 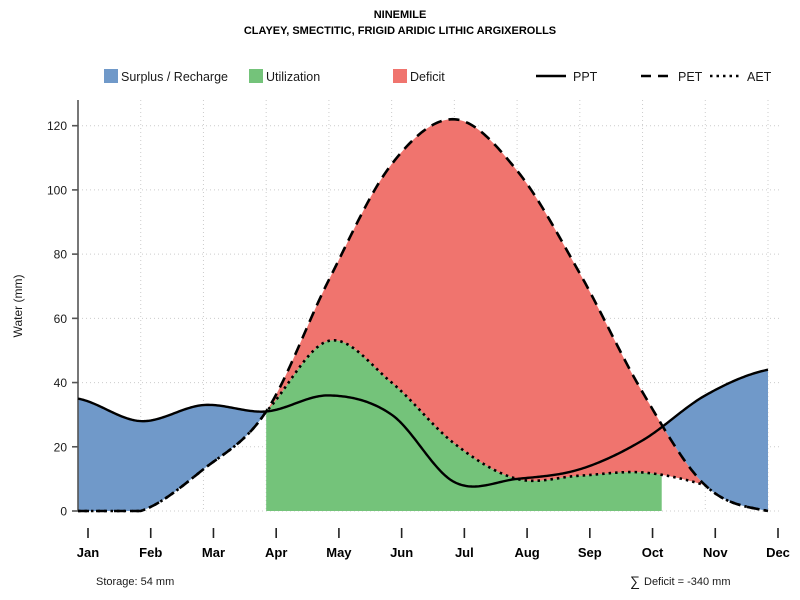 What do you see at coordinates (635, 581) in the screenshot?
I see `sum-sigma-icon: ∑` at bounding box center [635, 581].